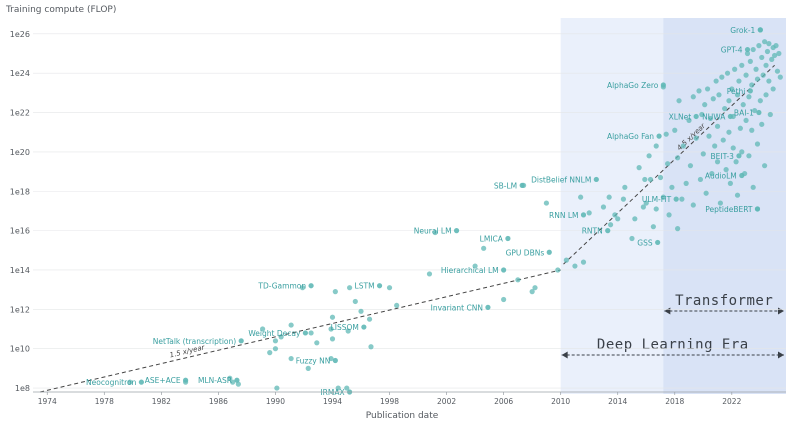 The width and height of the screenshot is (800, 423). I want to click on y-tick-label: 1e8, so click(22, 388).